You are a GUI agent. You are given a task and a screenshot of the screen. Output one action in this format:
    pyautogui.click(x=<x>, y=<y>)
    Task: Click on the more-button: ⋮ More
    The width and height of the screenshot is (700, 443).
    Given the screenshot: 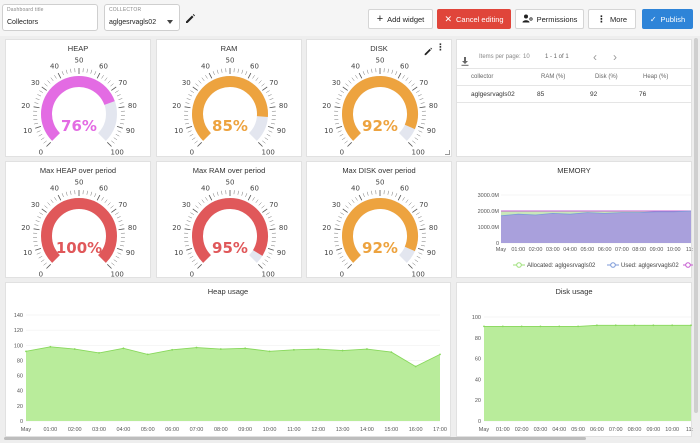 What is the action you would take?
    pyautogui.click(x=612, y=19)
    